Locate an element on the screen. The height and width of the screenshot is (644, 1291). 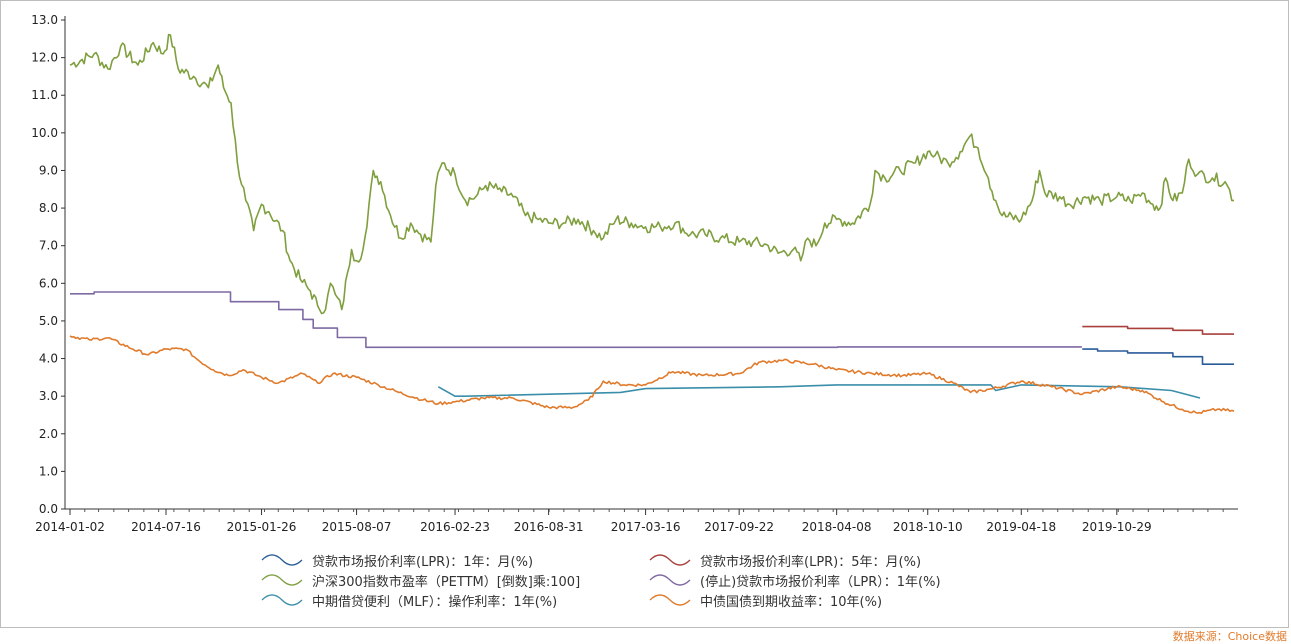
x-tick-label: 2018-10-10 is located at coordinates (928, 527).